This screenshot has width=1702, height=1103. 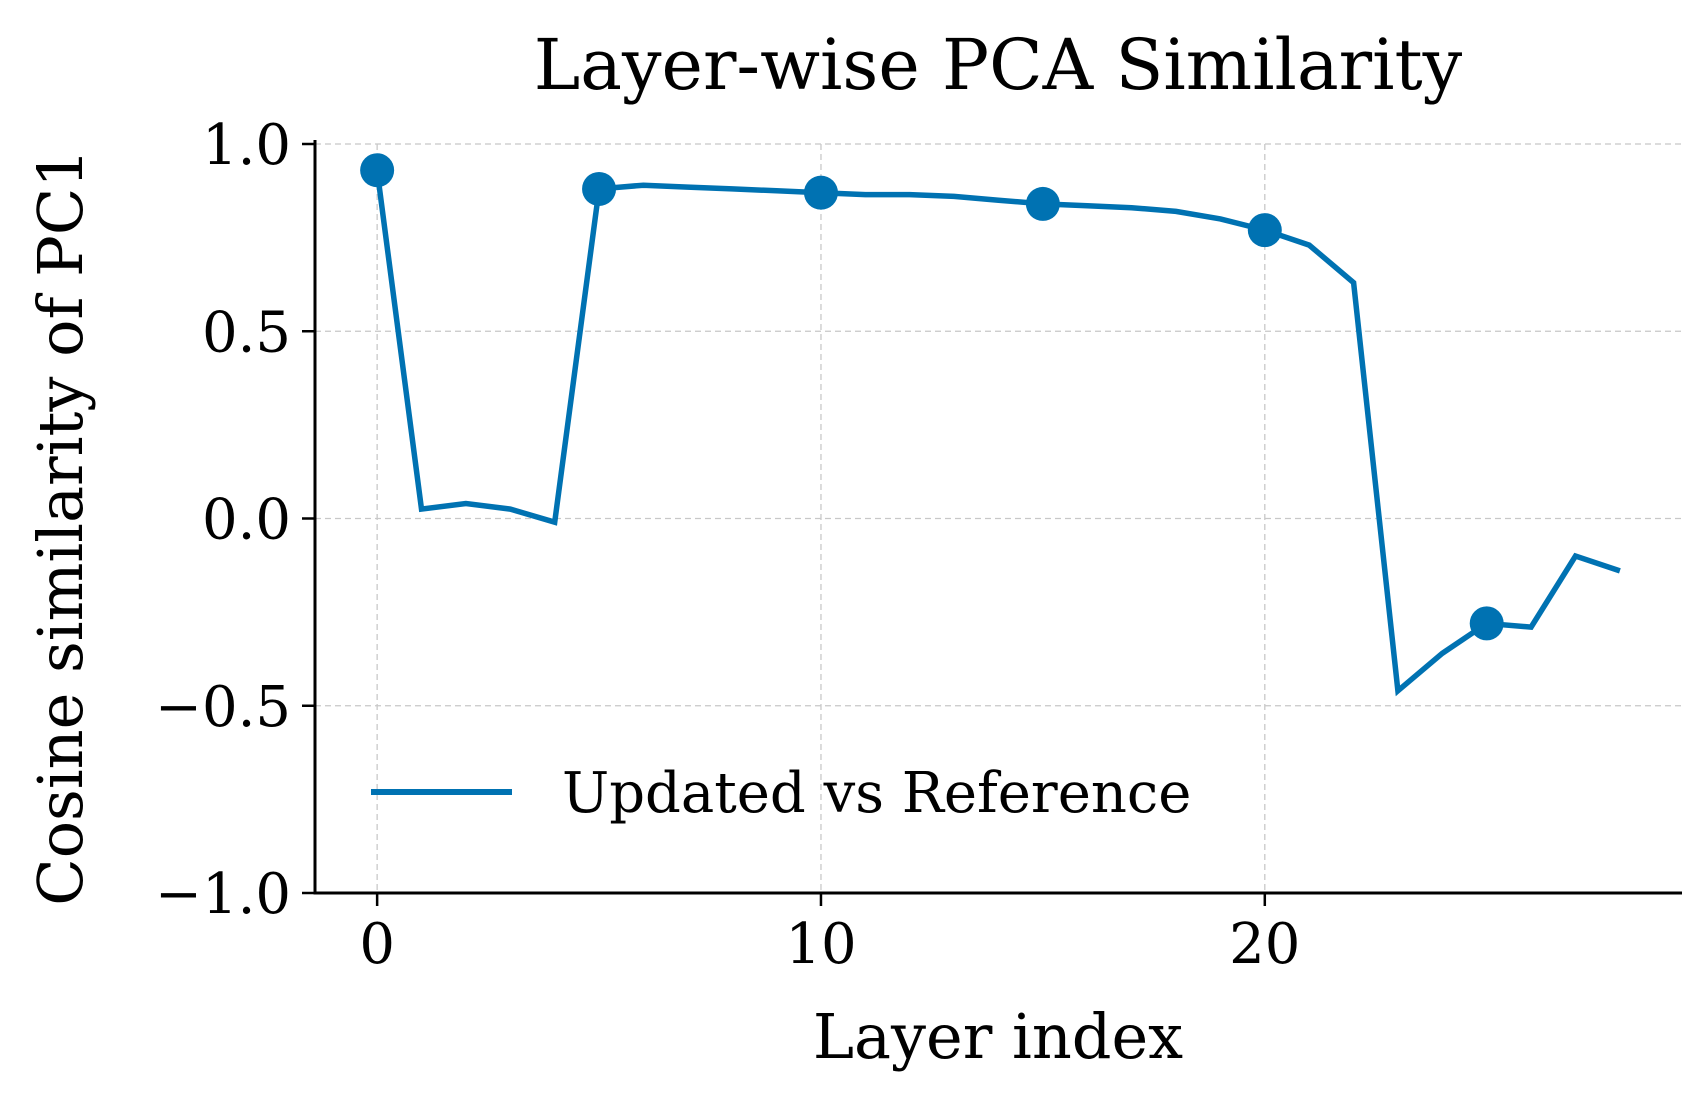 What do you see at coordinates (998, 65) in the screenshot?
I see `chart-title: Layer-wise PCA Similarity` at bounding box center [998, 65].